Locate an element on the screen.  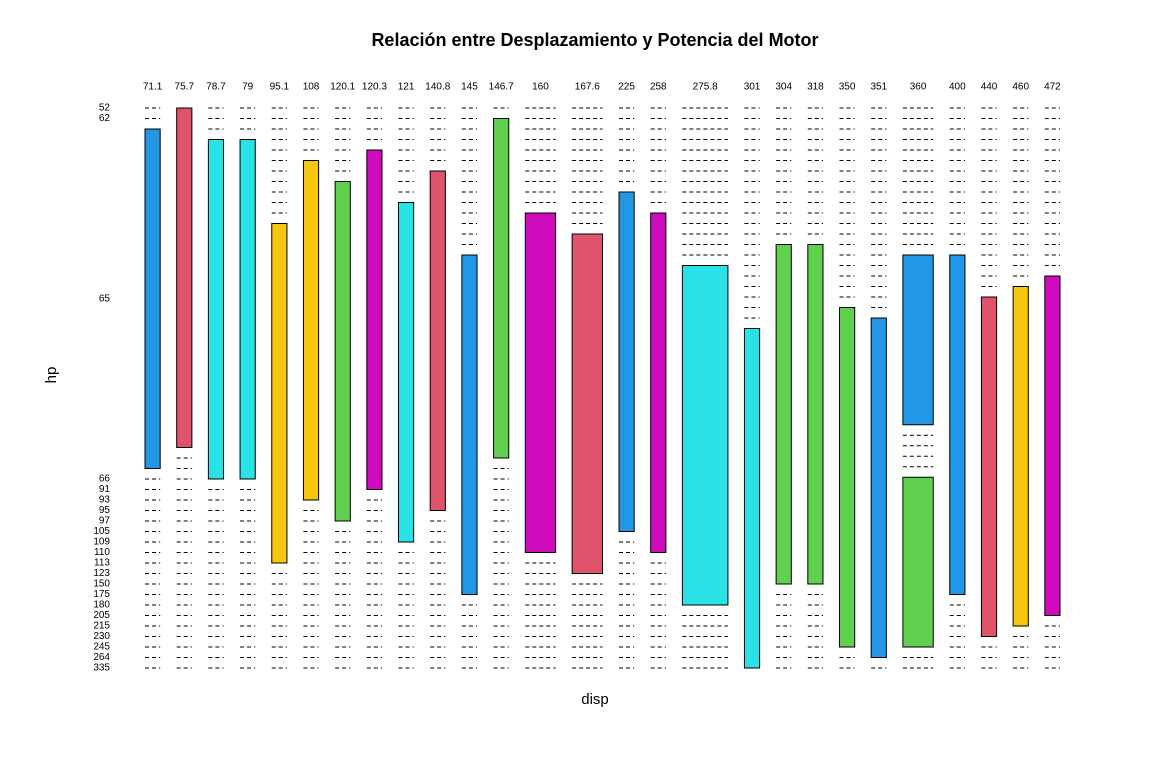
y-tick-label: 97 is located at coordinates (105, 521).